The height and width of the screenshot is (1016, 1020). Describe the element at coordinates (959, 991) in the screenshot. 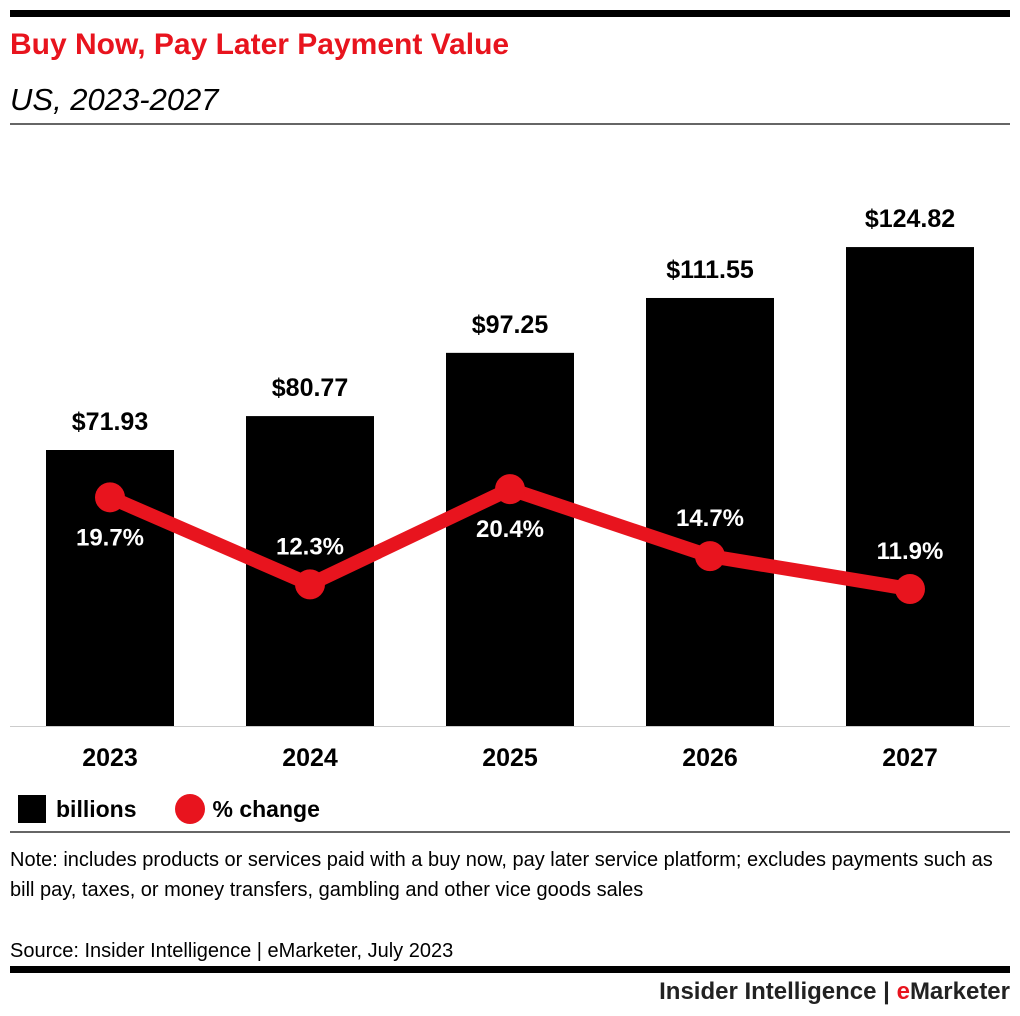

I see `brand-marketer: Marketer` at that location.